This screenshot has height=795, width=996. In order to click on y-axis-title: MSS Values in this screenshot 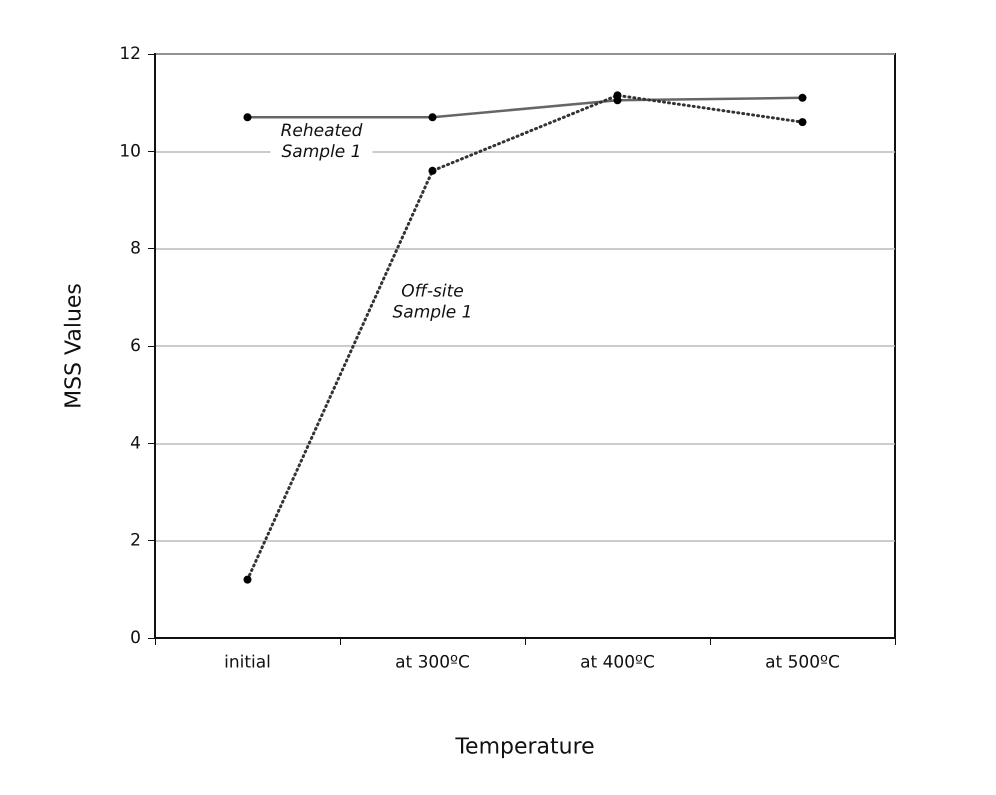, I will do `click(74, 346)`.